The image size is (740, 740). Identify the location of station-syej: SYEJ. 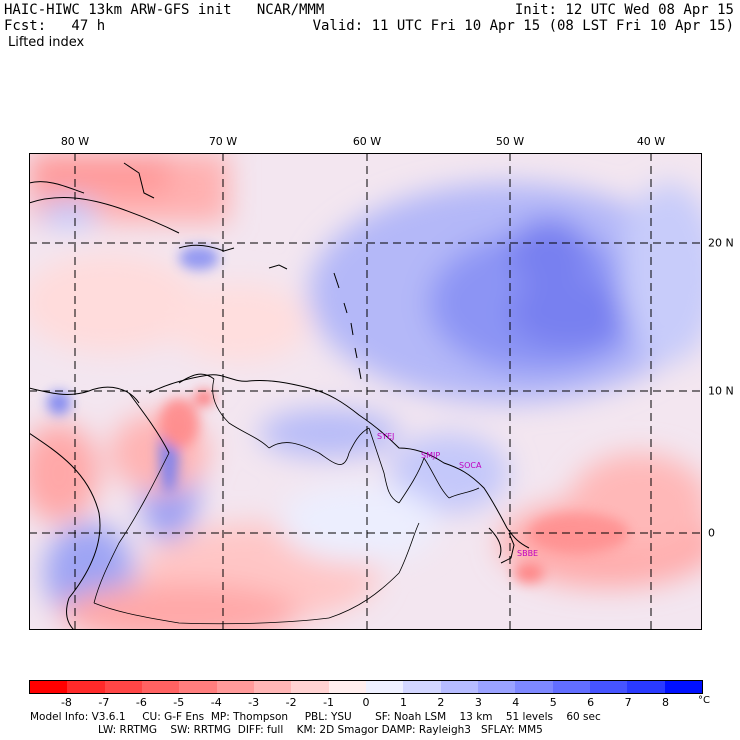
(385, 436).